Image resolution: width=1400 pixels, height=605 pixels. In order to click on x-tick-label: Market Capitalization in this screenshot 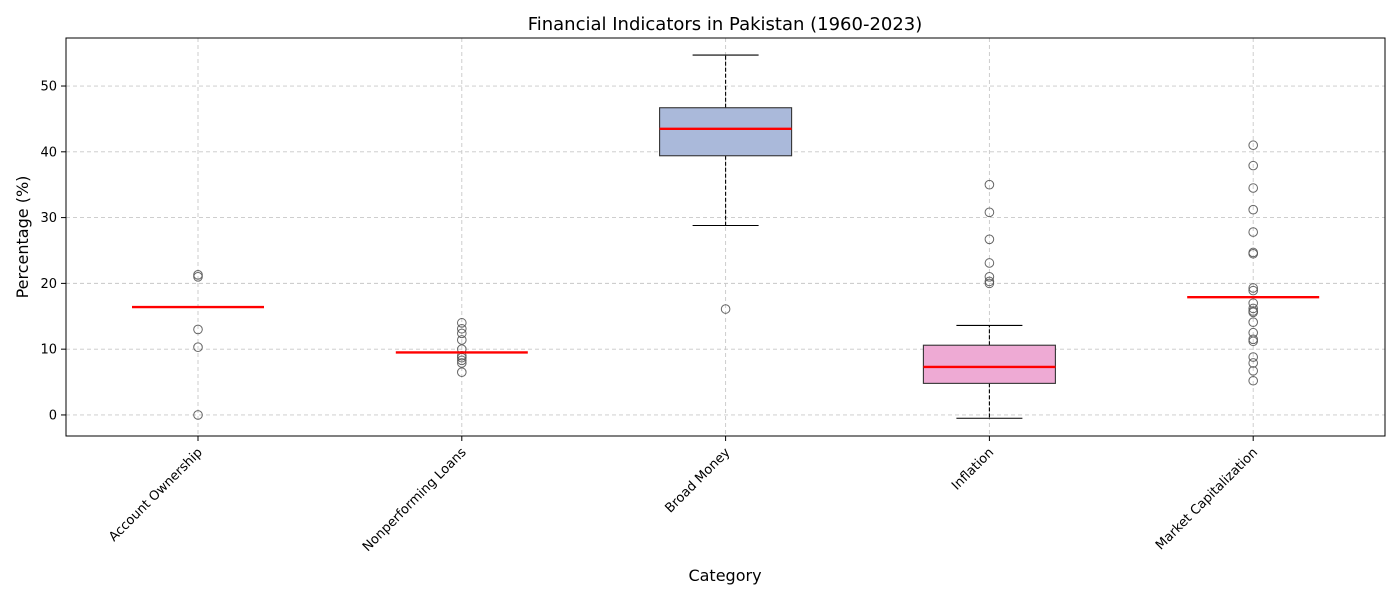, I will do `click(1207, 499)`.